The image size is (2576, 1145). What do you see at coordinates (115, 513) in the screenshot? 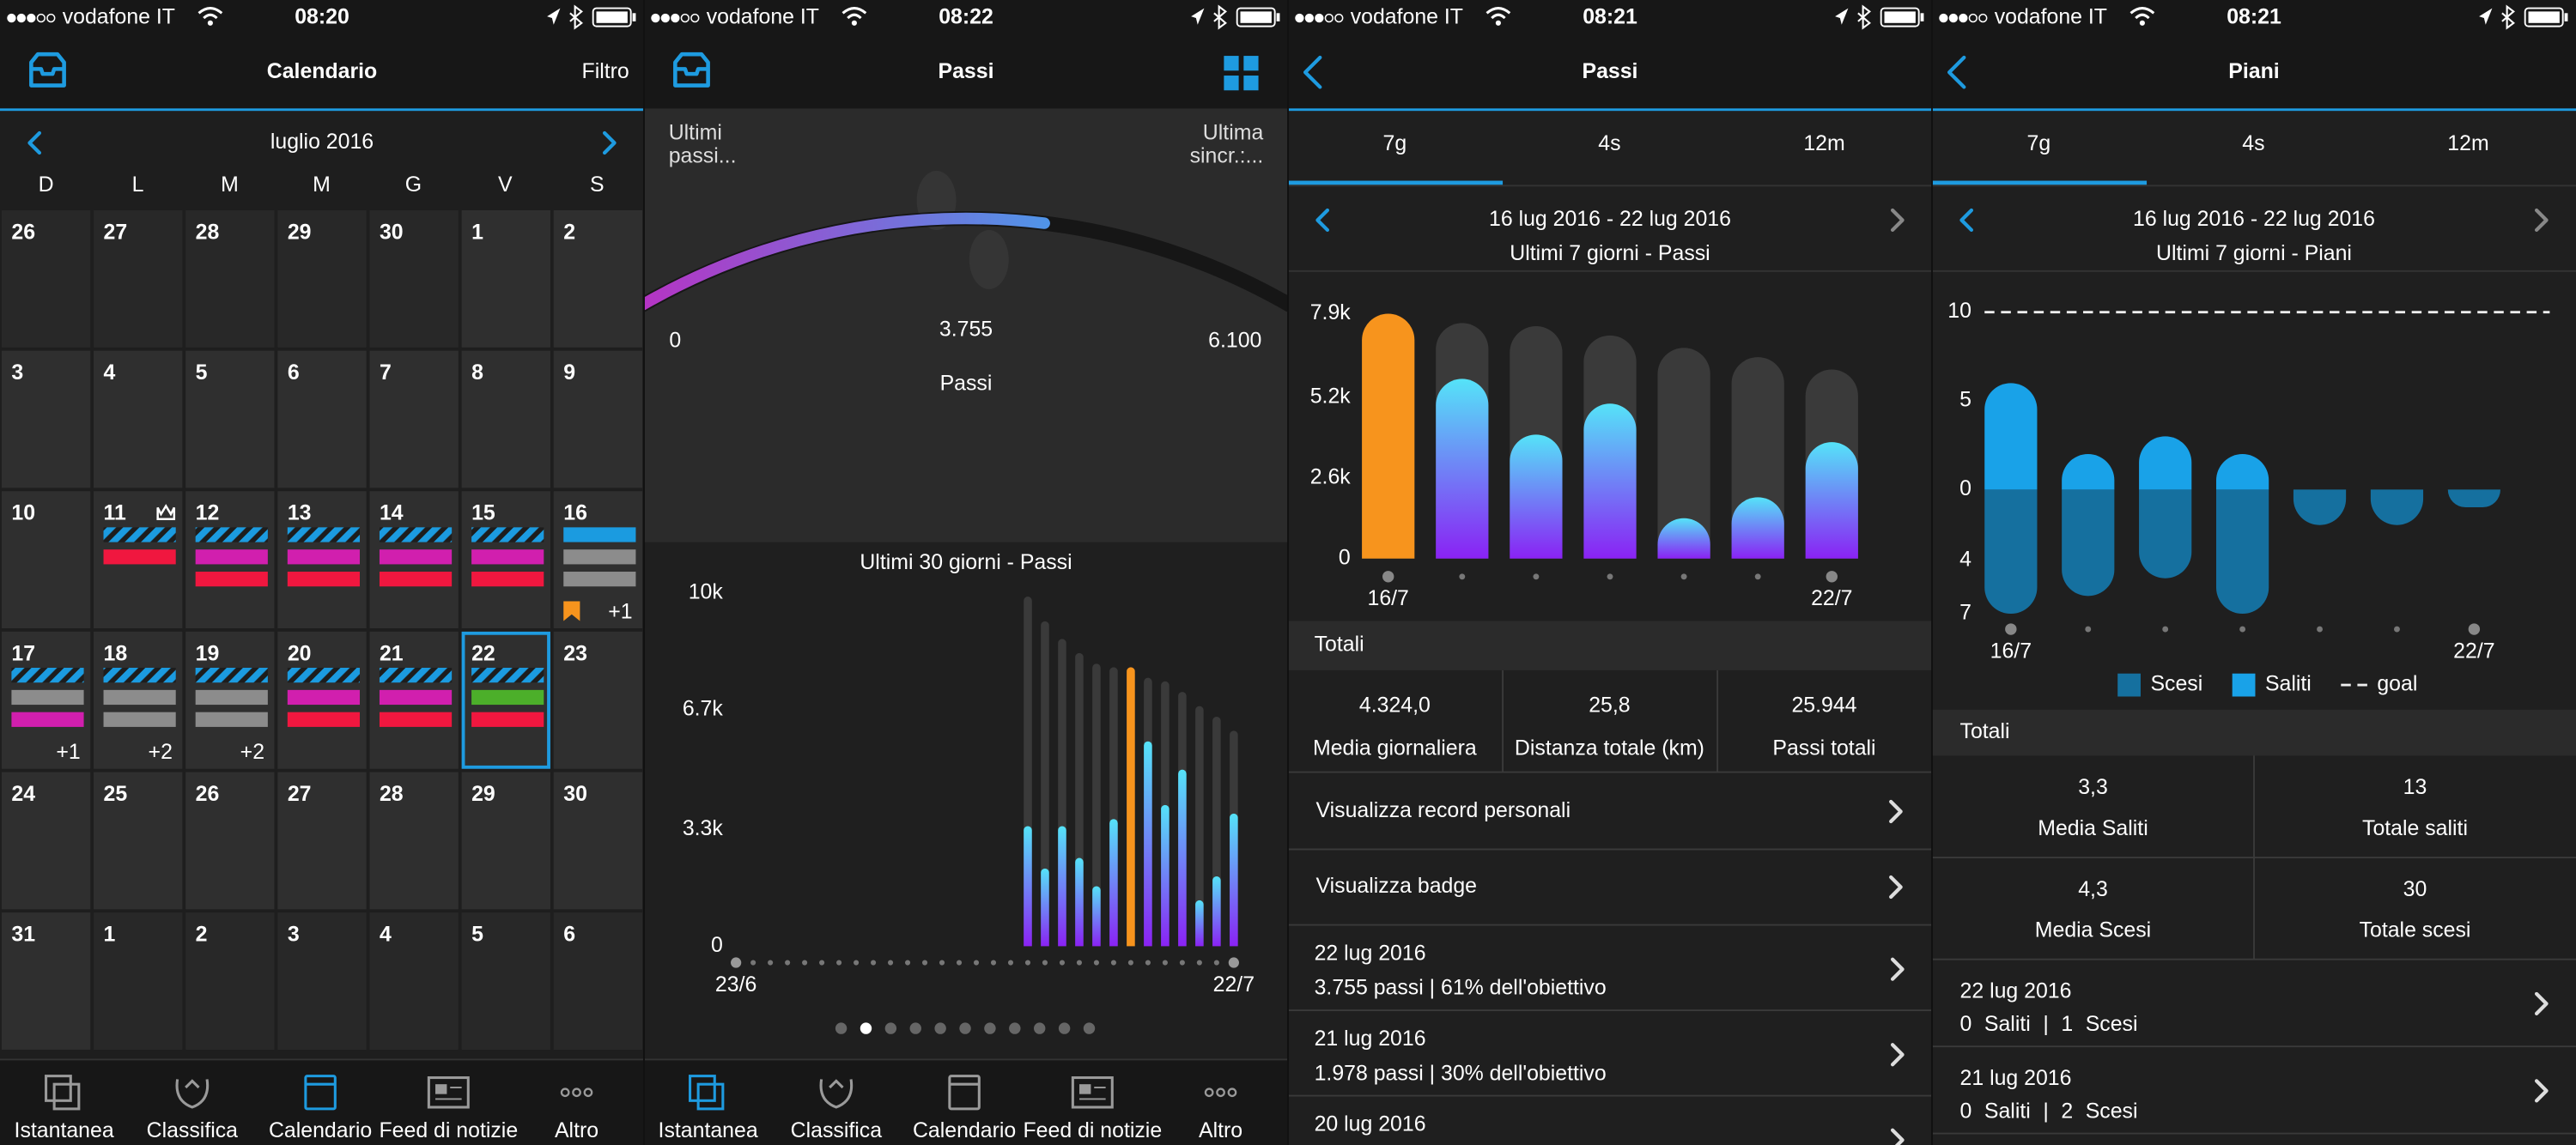
I see `day-number: 11` at bounding box center [115, 513].